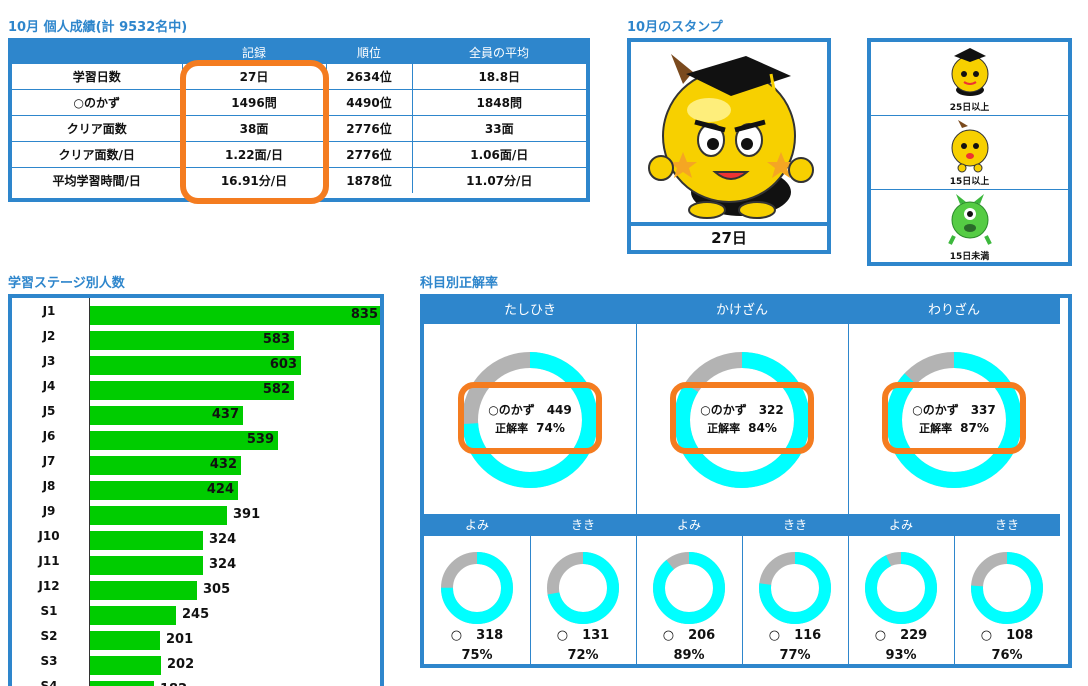 This screenshot has width=1088, height=686. Describe the element at coordinates (583, 635) in the screenshot. I see `skill-correct-count: ○ 131` at that location.